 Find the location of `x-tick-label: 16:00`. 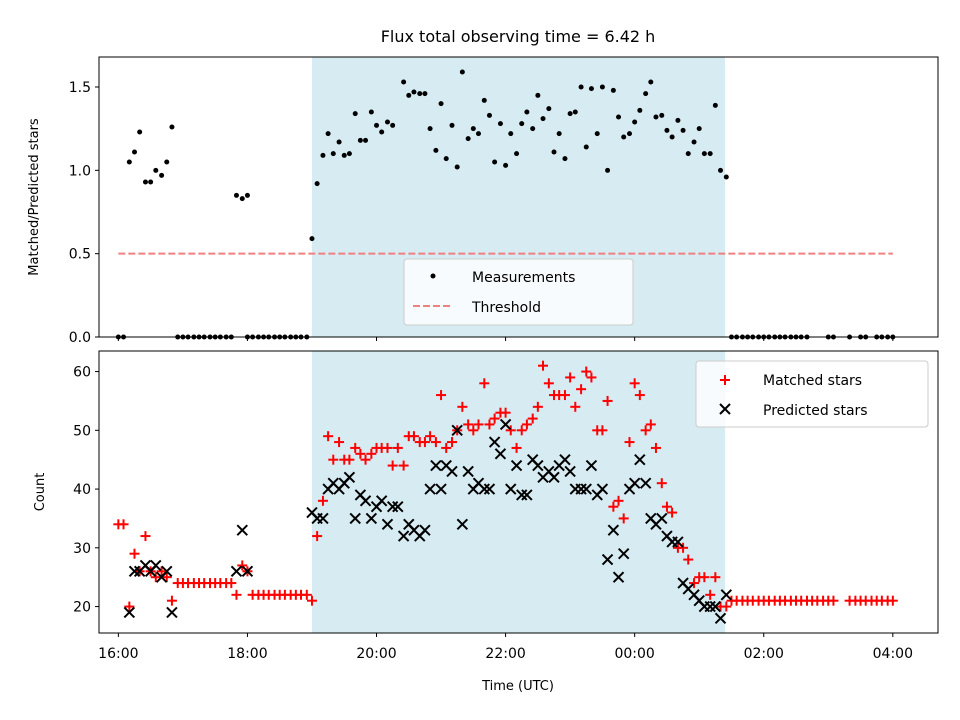

x-tick-label: 16:00 is located at coordinates (118, 654).